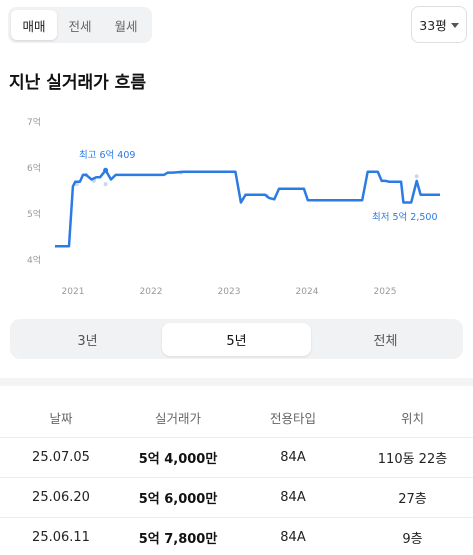  I want to click on table-header-row: 날짜 실거래가 전용타입 위치, so click(236, 418).